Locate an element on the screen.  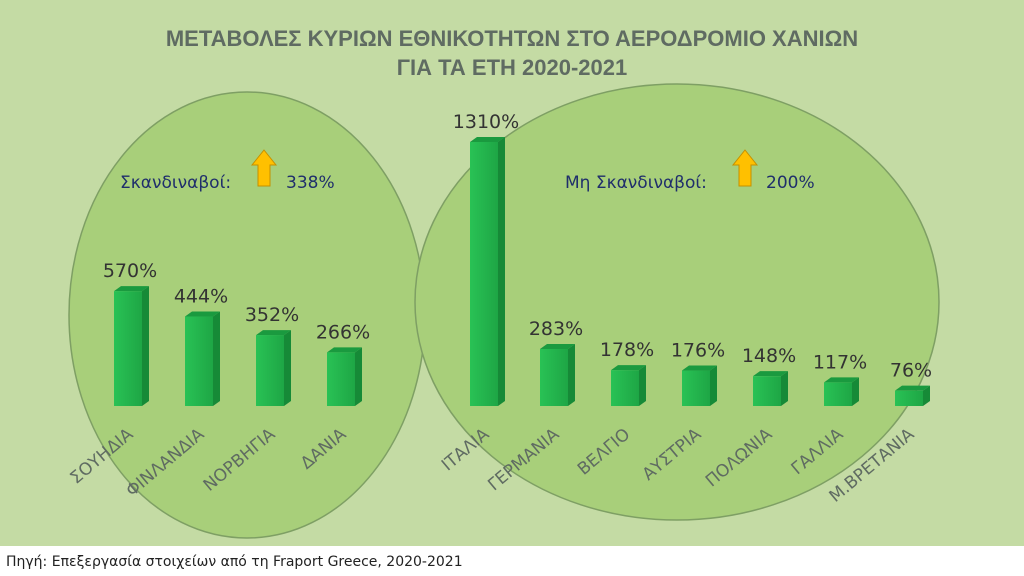
chart-title-line-2: ΓΙΑ ΤΑ ΕΤΗ 2020-2021 is located at coordinates (512, 67).